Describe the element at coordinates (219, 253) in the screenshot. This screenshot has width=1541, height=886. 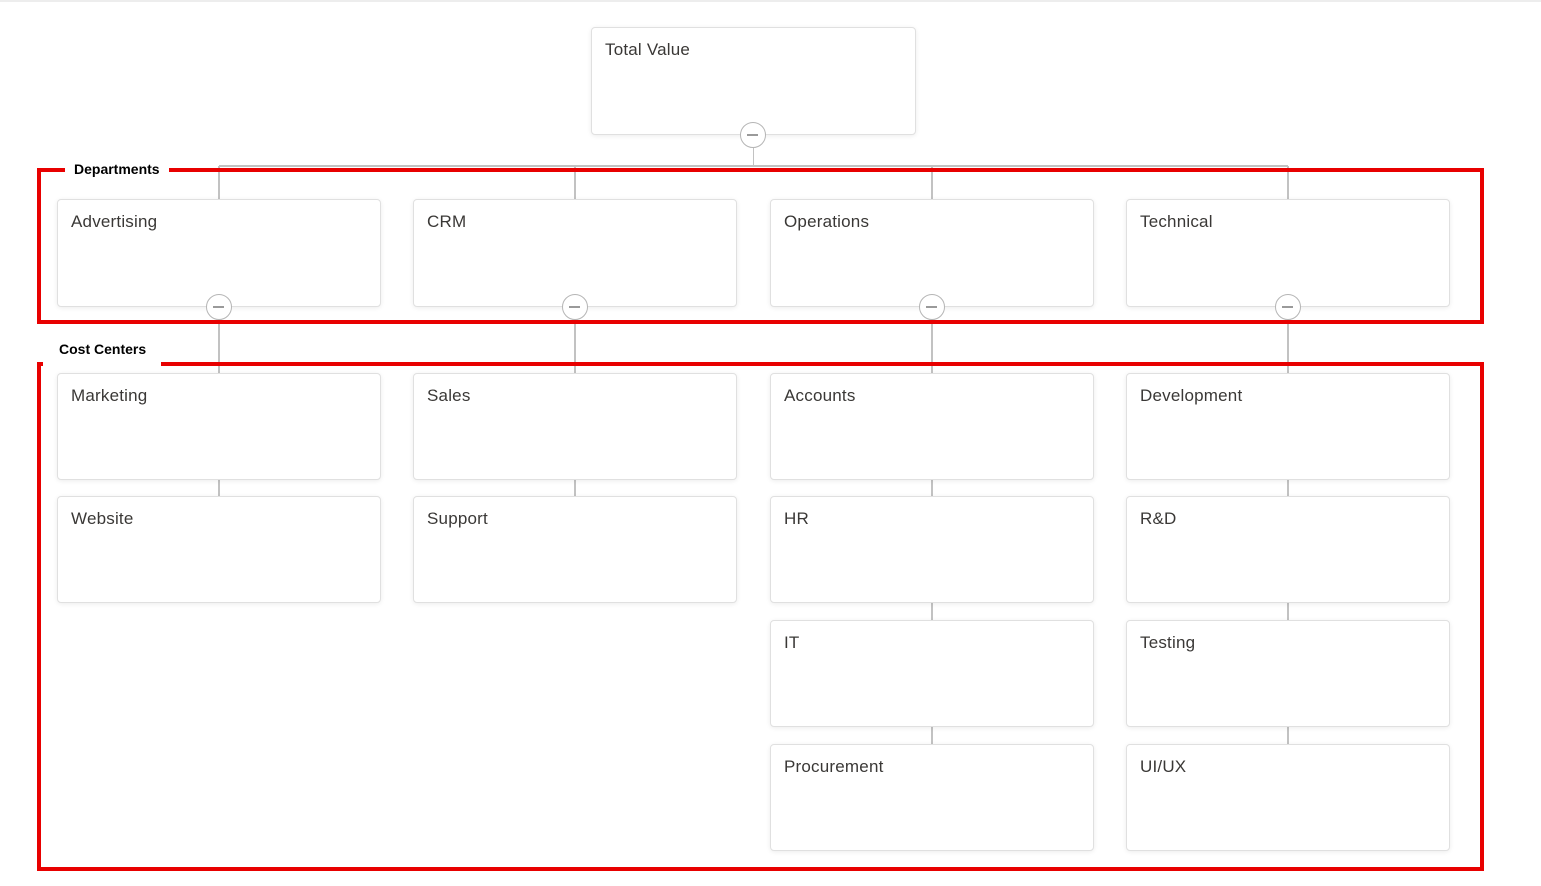
I see `node-advertising: Advertising` at that location.